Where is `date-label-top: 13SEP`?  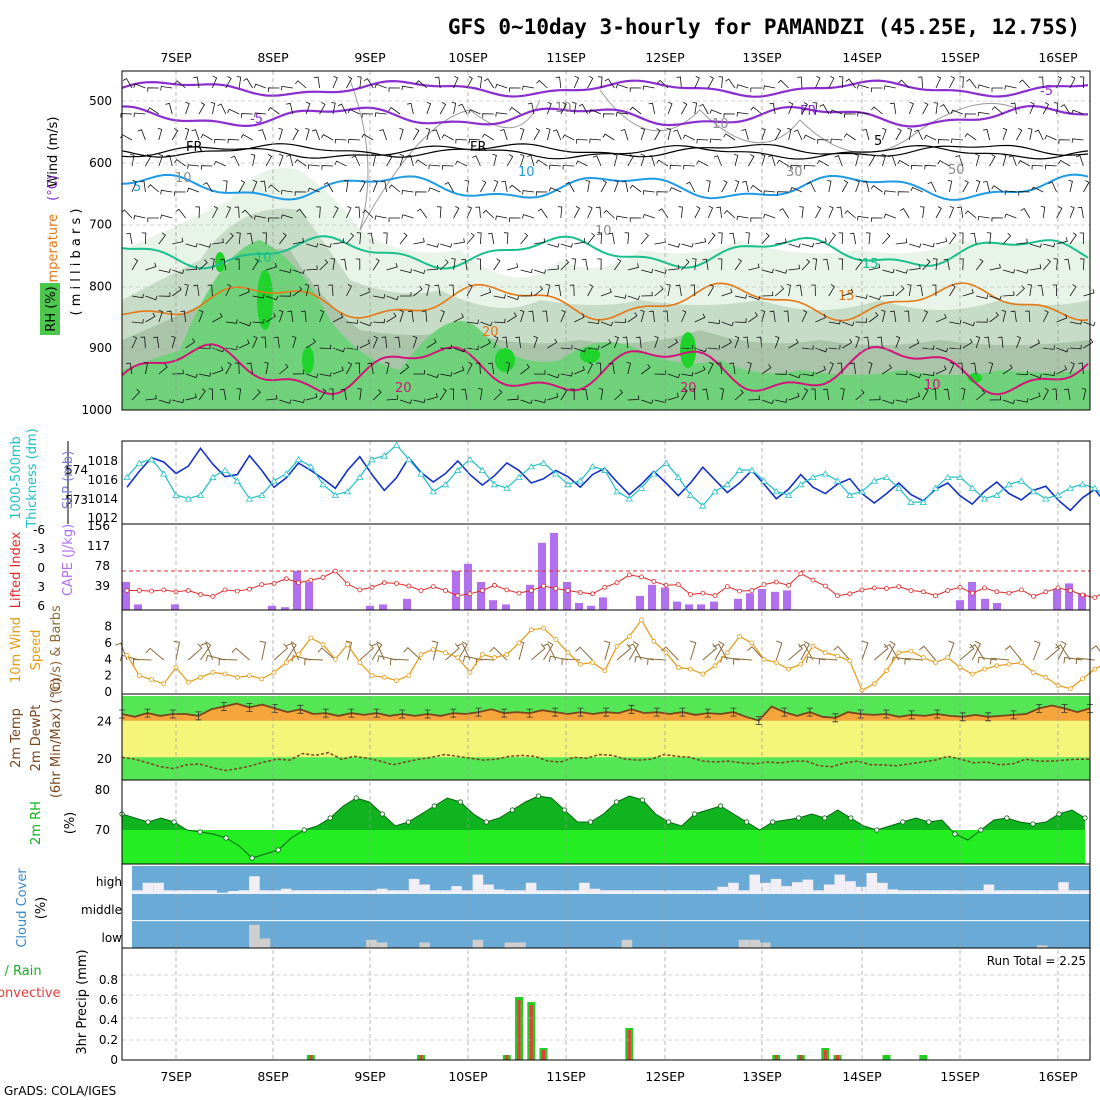
date-label-top: 13SEP is located at coordinates (762, 57).